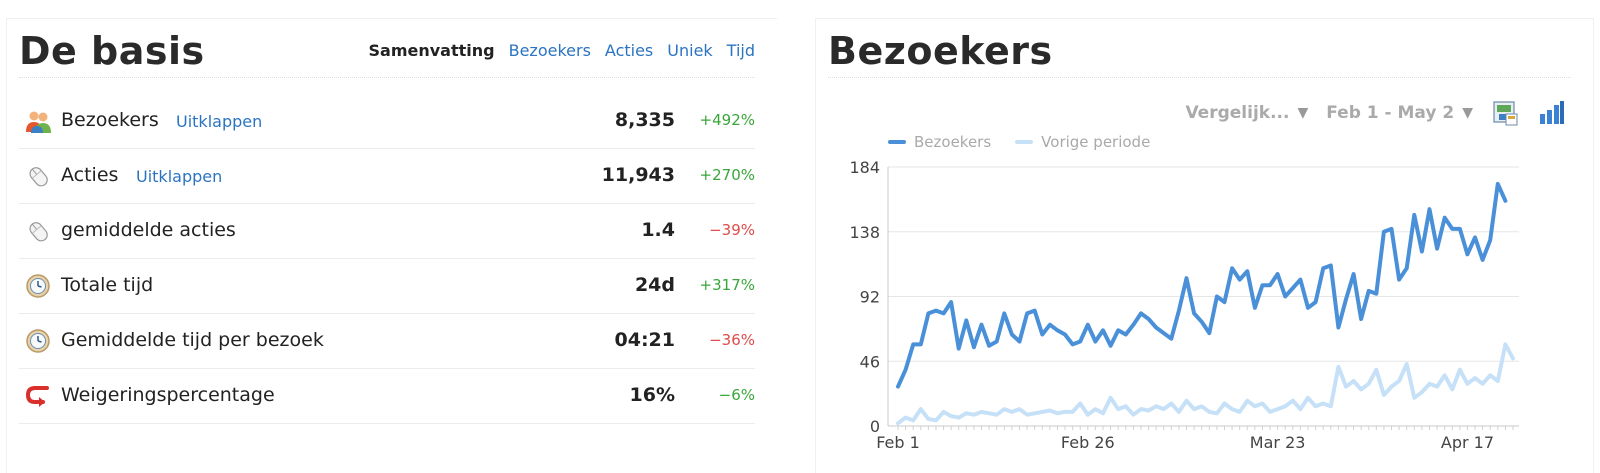  What do you see at coordinates (179, 176) in the screenshot?
I see `expand-link-acties: Uitklappen` at bounding box center [179, 176].